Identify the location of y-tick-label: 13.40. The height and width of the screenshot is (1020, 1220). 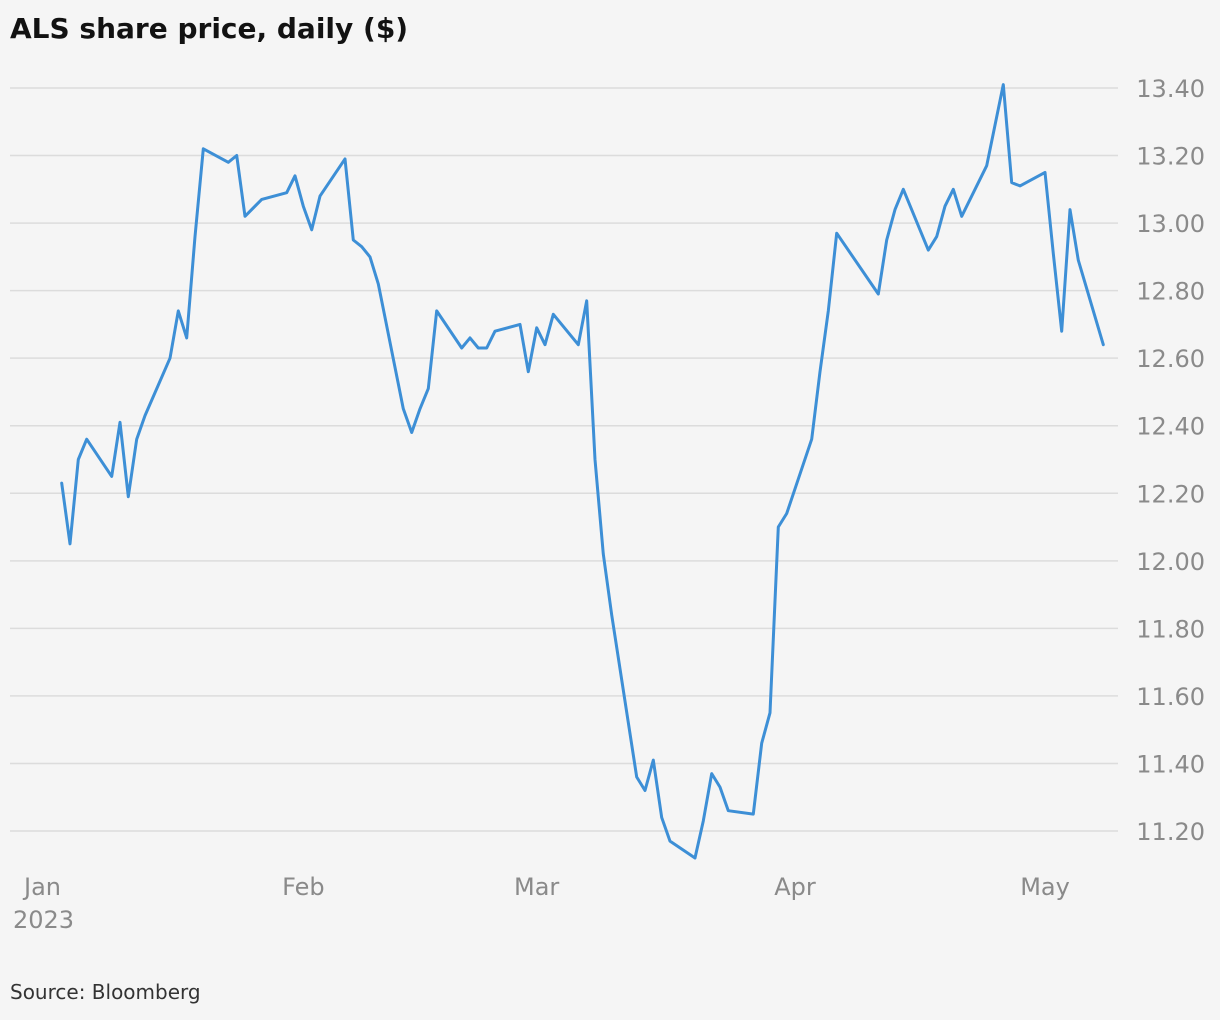
(1170, 89).